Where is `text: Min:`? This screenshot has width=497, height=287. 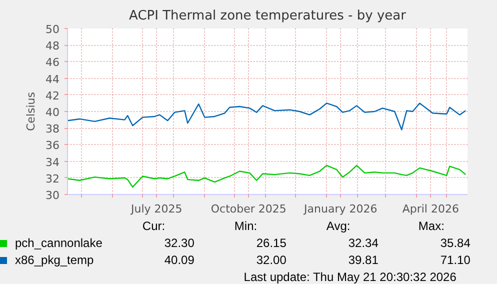 text: Min: is located at coordinates (245, 226).